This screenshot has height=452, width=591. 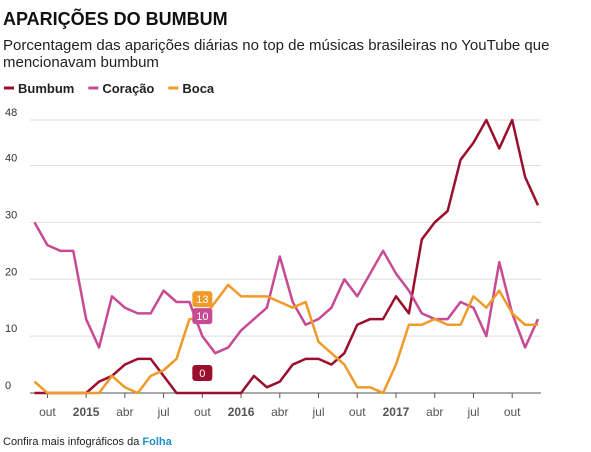 What do you see at coordinates (46, 88) in the screenshot?
I see `legend-label: Bumbum` at bounding box center [46, 88].